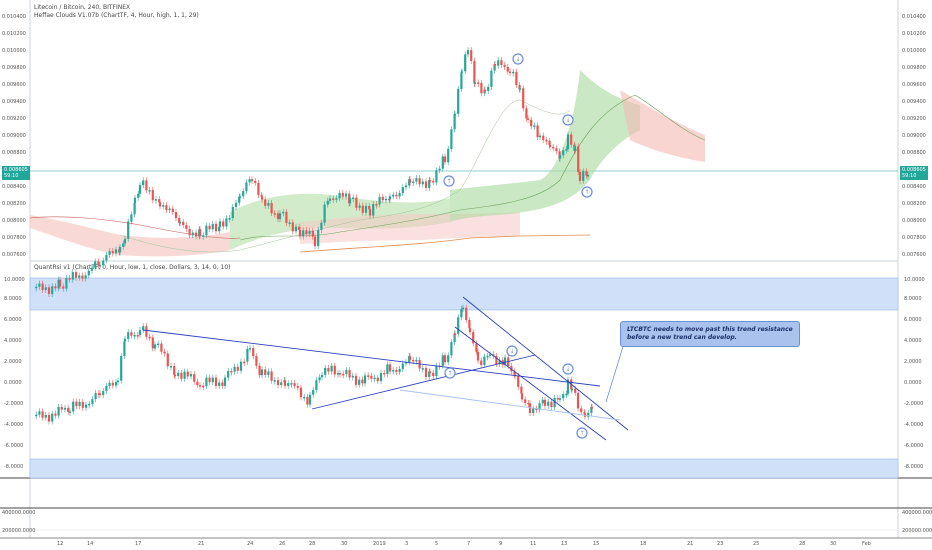 The width and height of the screenshot is (932, 550). What do you see at coordinates (690, 544) in the screenshot?
I see `time-tick: 21` at bounding box center [690, 544].